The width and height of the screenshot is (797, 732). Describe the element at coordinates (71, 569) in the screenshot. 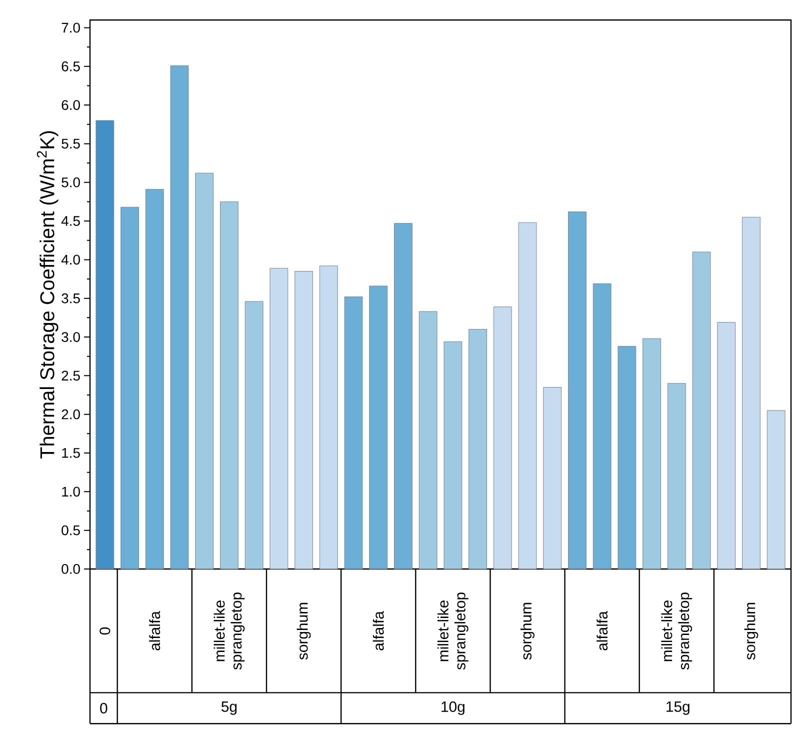

I see `y-tick-label: 0.0` at that location.